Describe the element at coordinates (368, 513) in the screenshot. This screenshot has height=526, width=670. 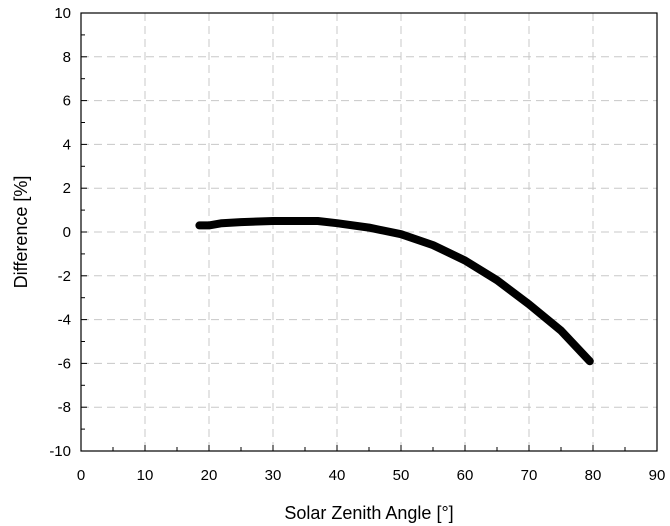
I see `x-axis-title: Solar Zenith Angle [°]` at that location.